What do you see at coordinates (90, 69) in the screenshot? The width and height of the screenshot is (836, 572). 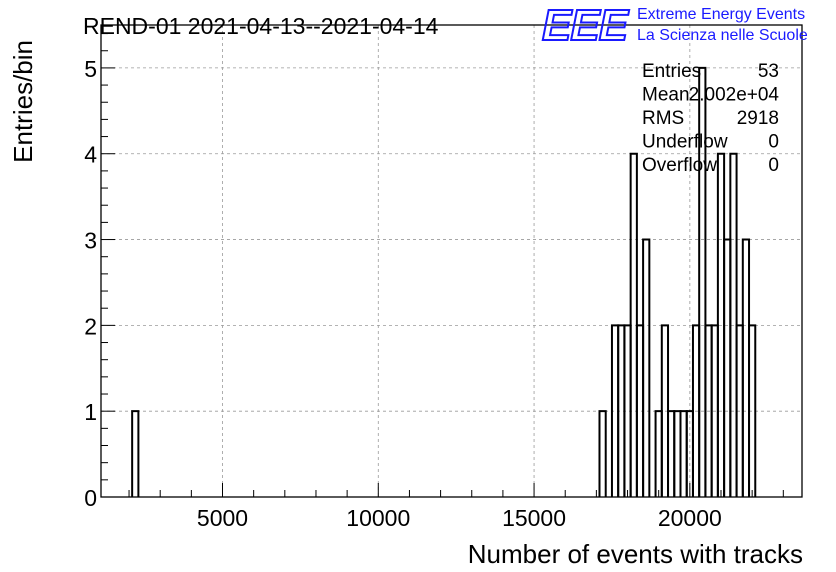 I see `y-tick-label: 5` at bounding box center [90, 69].